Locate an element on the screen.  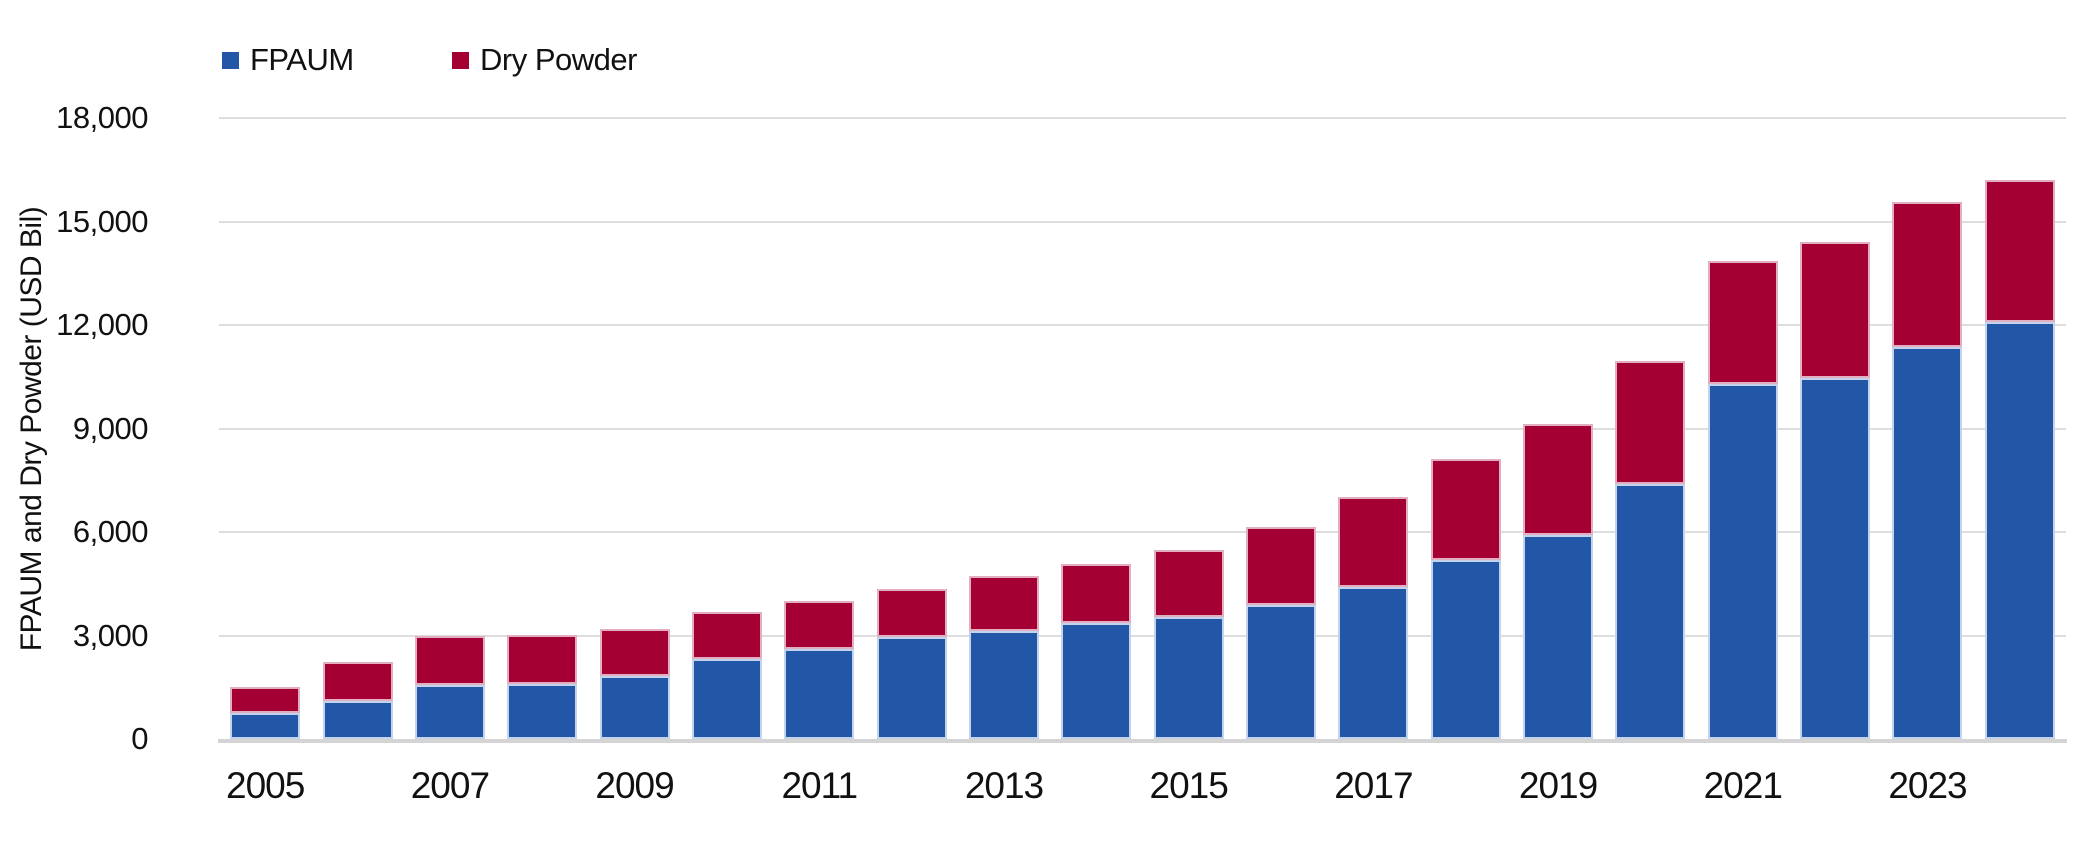
bar-segment-fpaum-2021 is located at coordinates (1742, 561).